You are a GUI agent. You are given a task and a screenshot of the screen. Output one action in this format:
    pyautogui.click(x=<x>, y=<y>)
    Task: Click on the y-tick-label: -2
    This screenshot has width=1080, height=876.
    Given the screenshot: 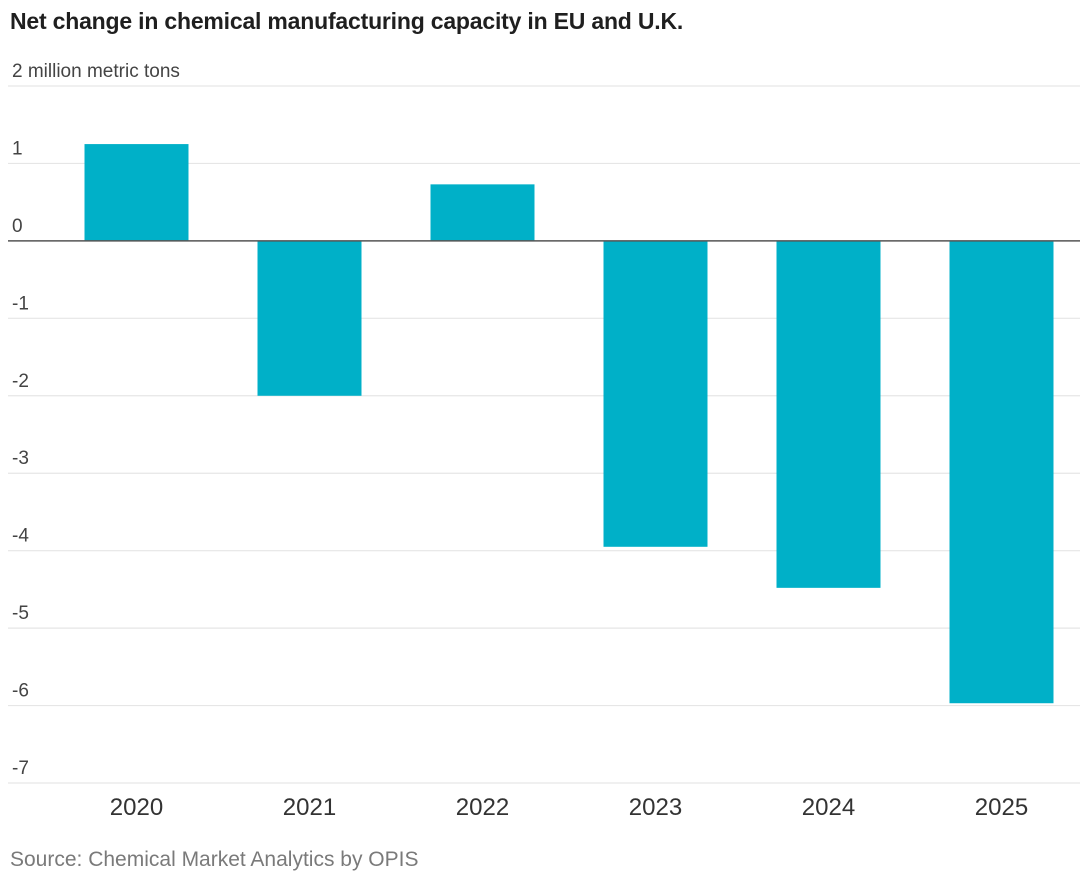 What is the action you would take?
    pyautogui.click(x=20, y=381)
    